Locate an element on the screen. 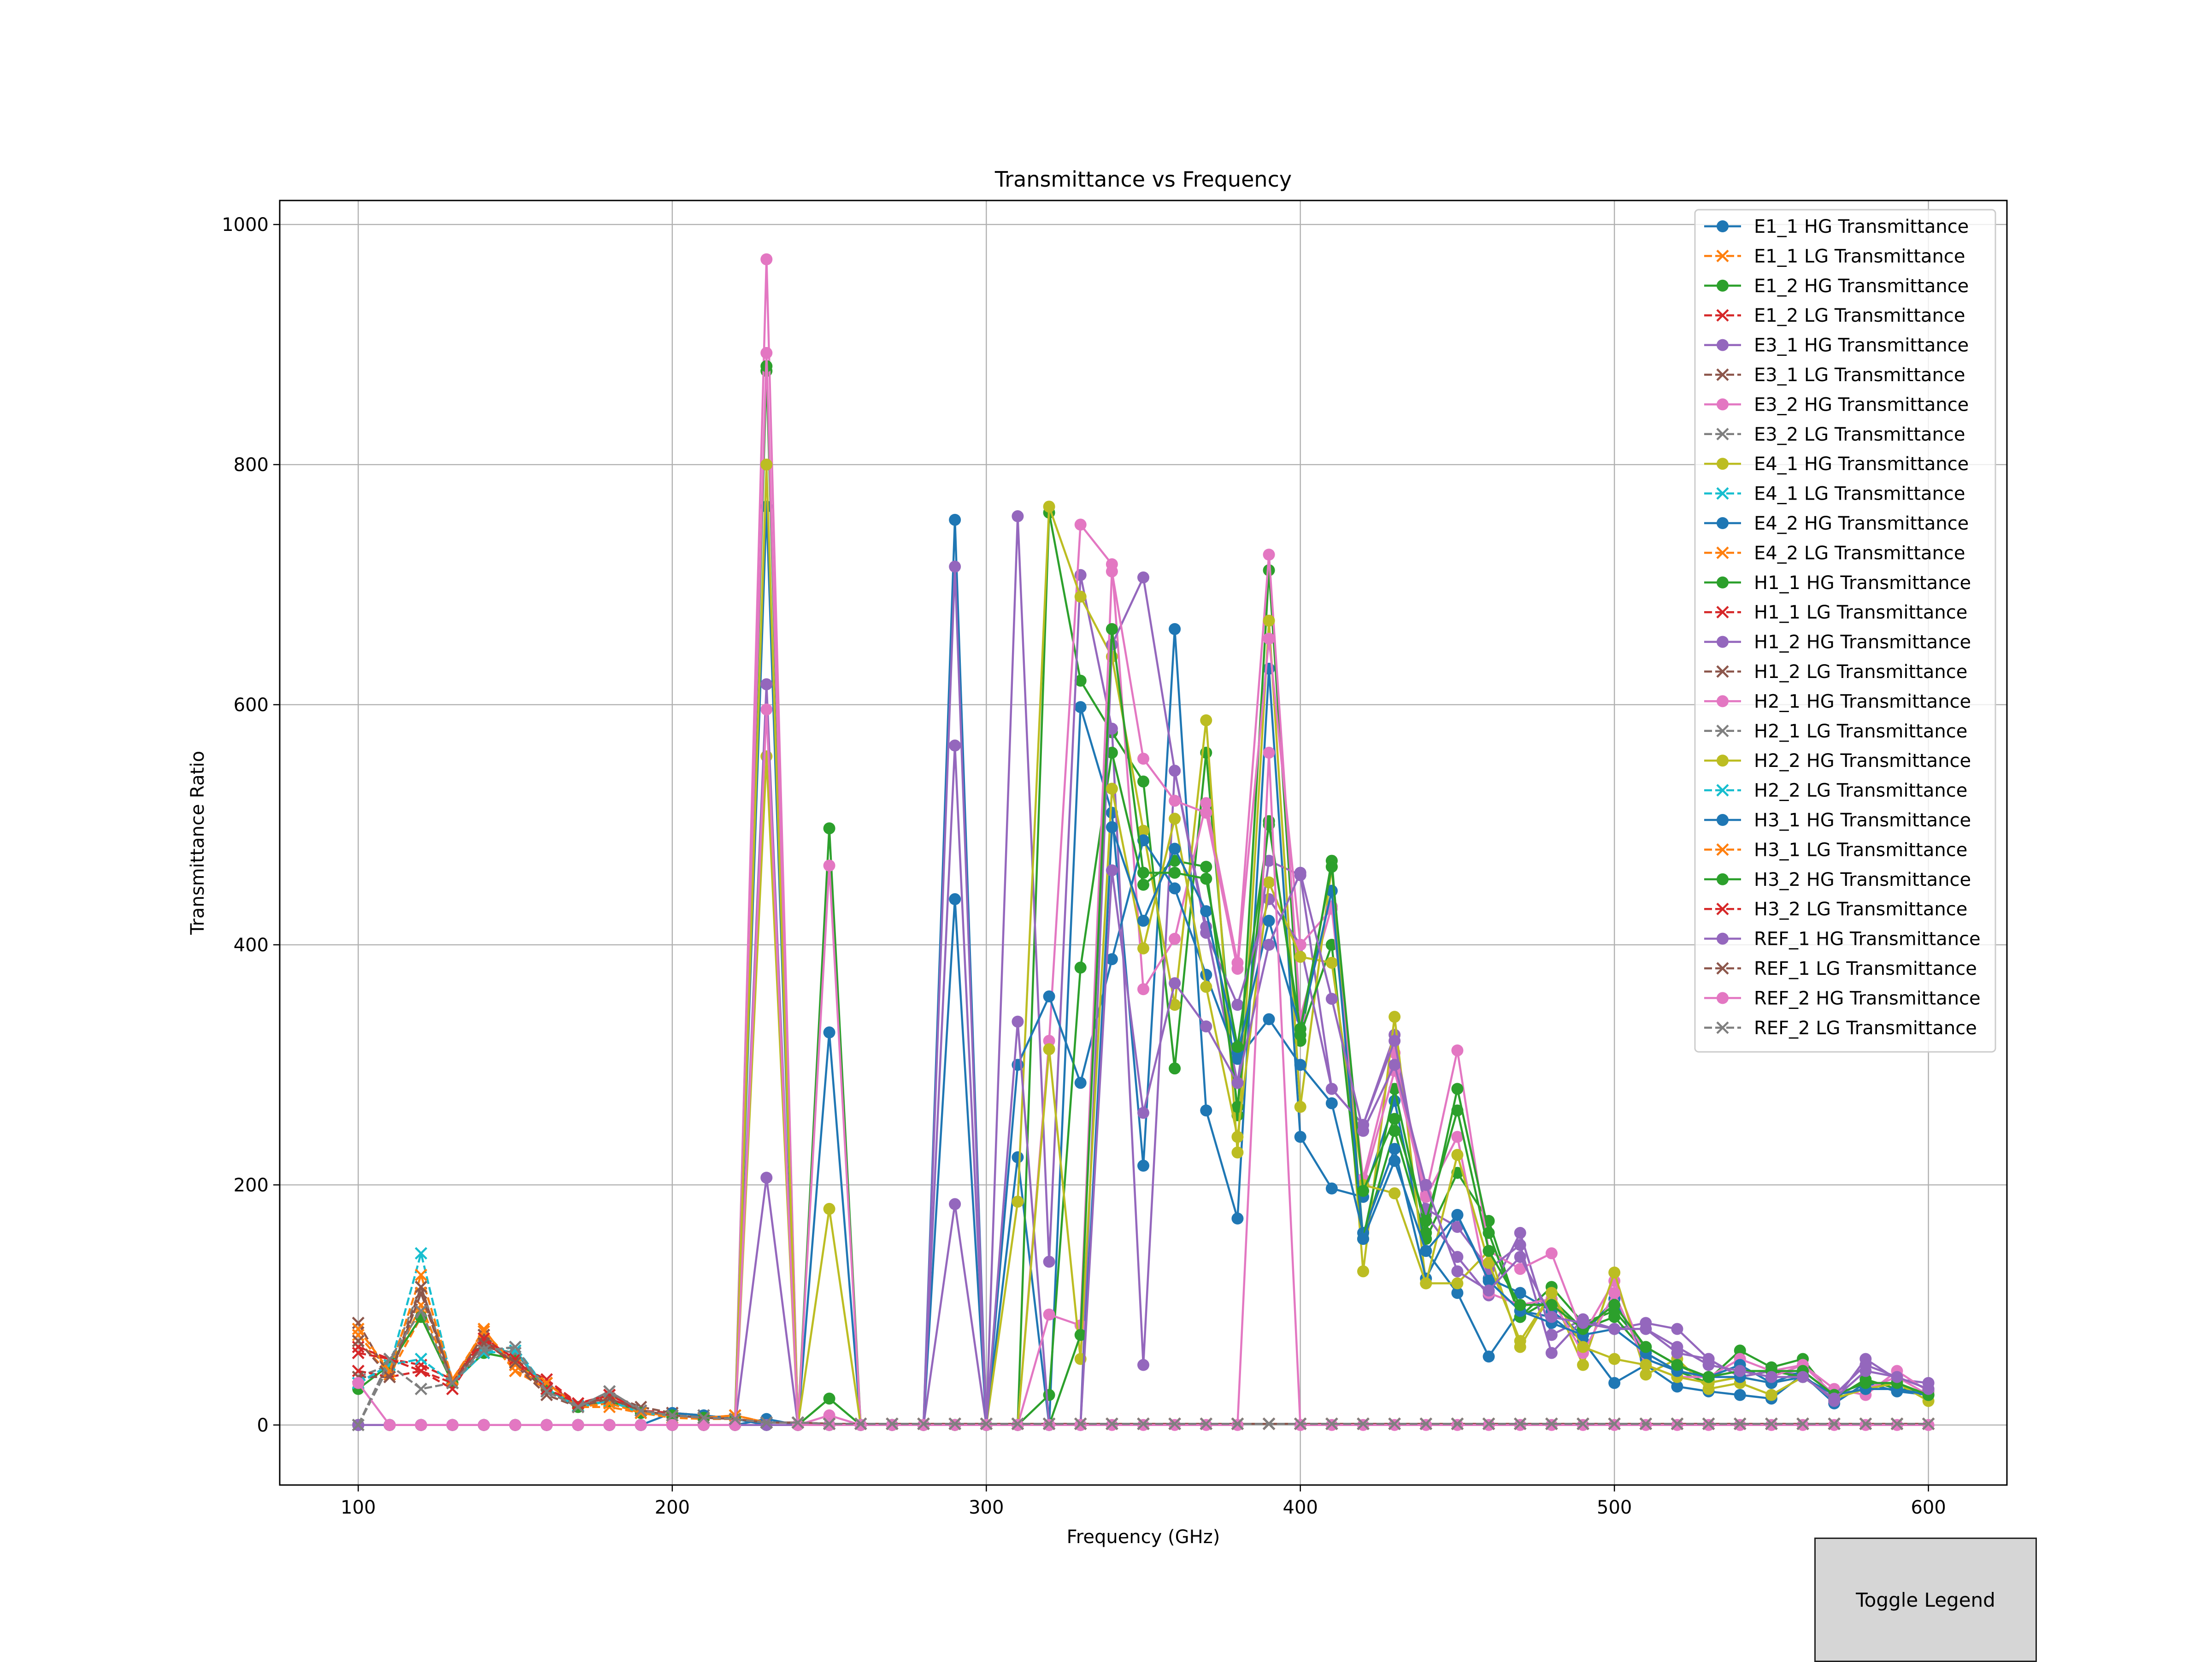 The image size is (2212, 1662). legend-entry: REF_1 LG Transmittance is located at coordinates (1840, 969).